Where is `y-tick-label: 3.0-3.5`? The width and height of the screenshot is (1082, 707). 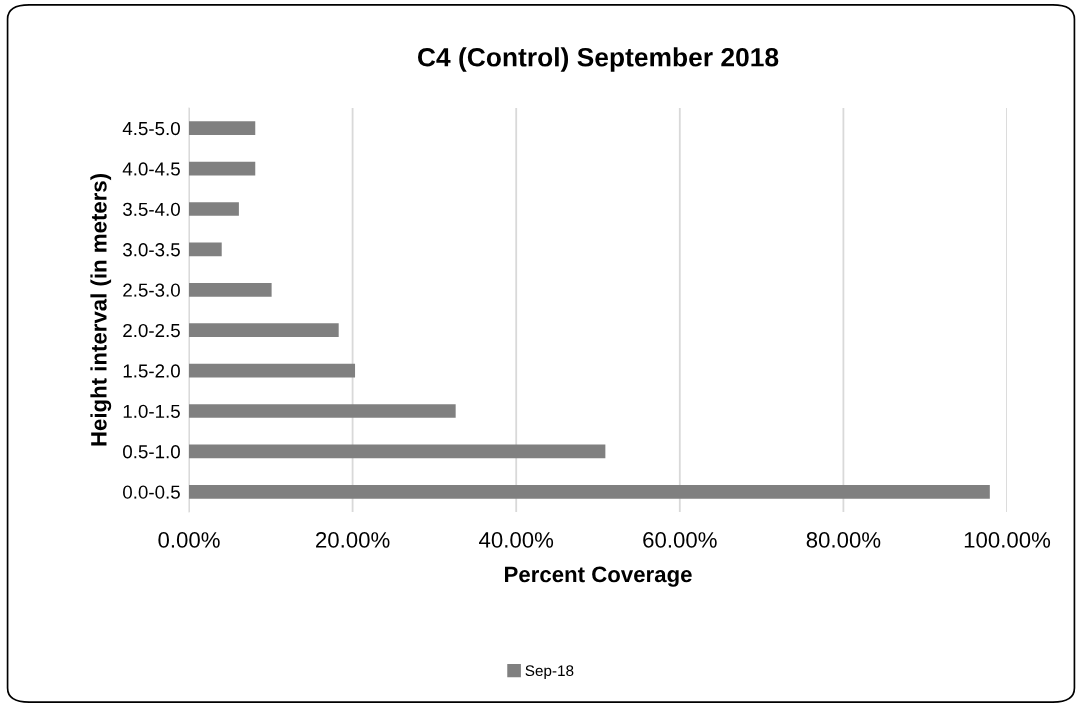
y-tick-label: 3.0-3.5 is located at coordinates (151, 250).